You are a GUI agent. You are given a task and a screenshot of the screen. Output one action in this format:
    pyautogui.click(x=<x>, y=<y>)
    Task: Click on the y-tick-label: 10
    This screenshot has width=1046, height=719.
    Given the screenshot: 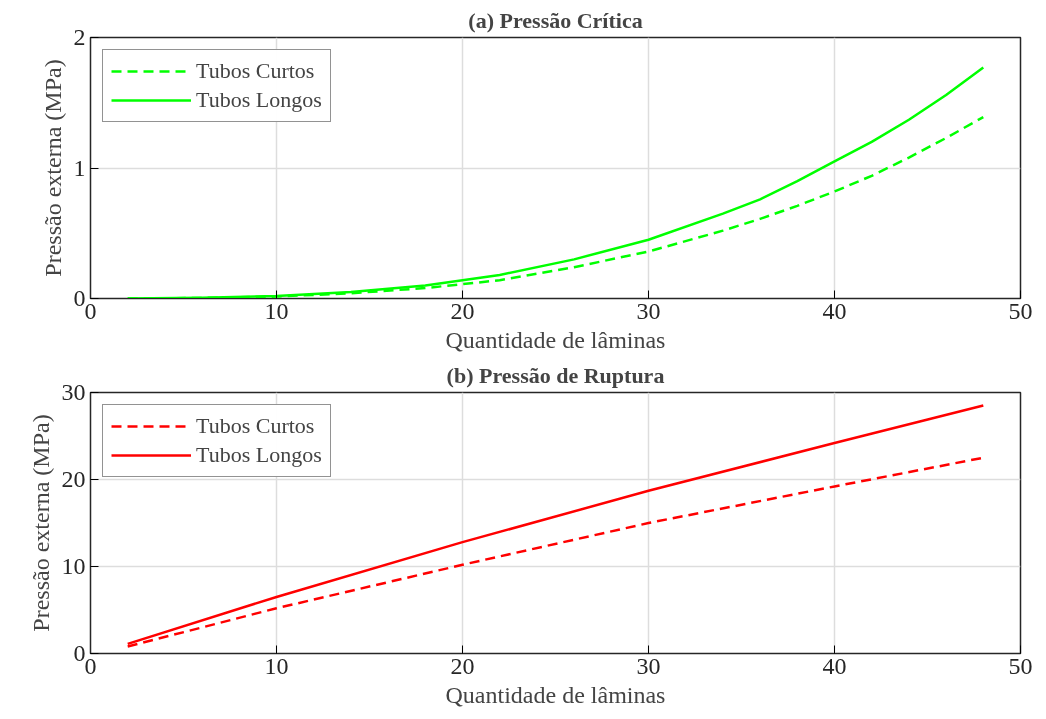 What is the action you would take?
    pyautogui.click(x=73, y=566)
    